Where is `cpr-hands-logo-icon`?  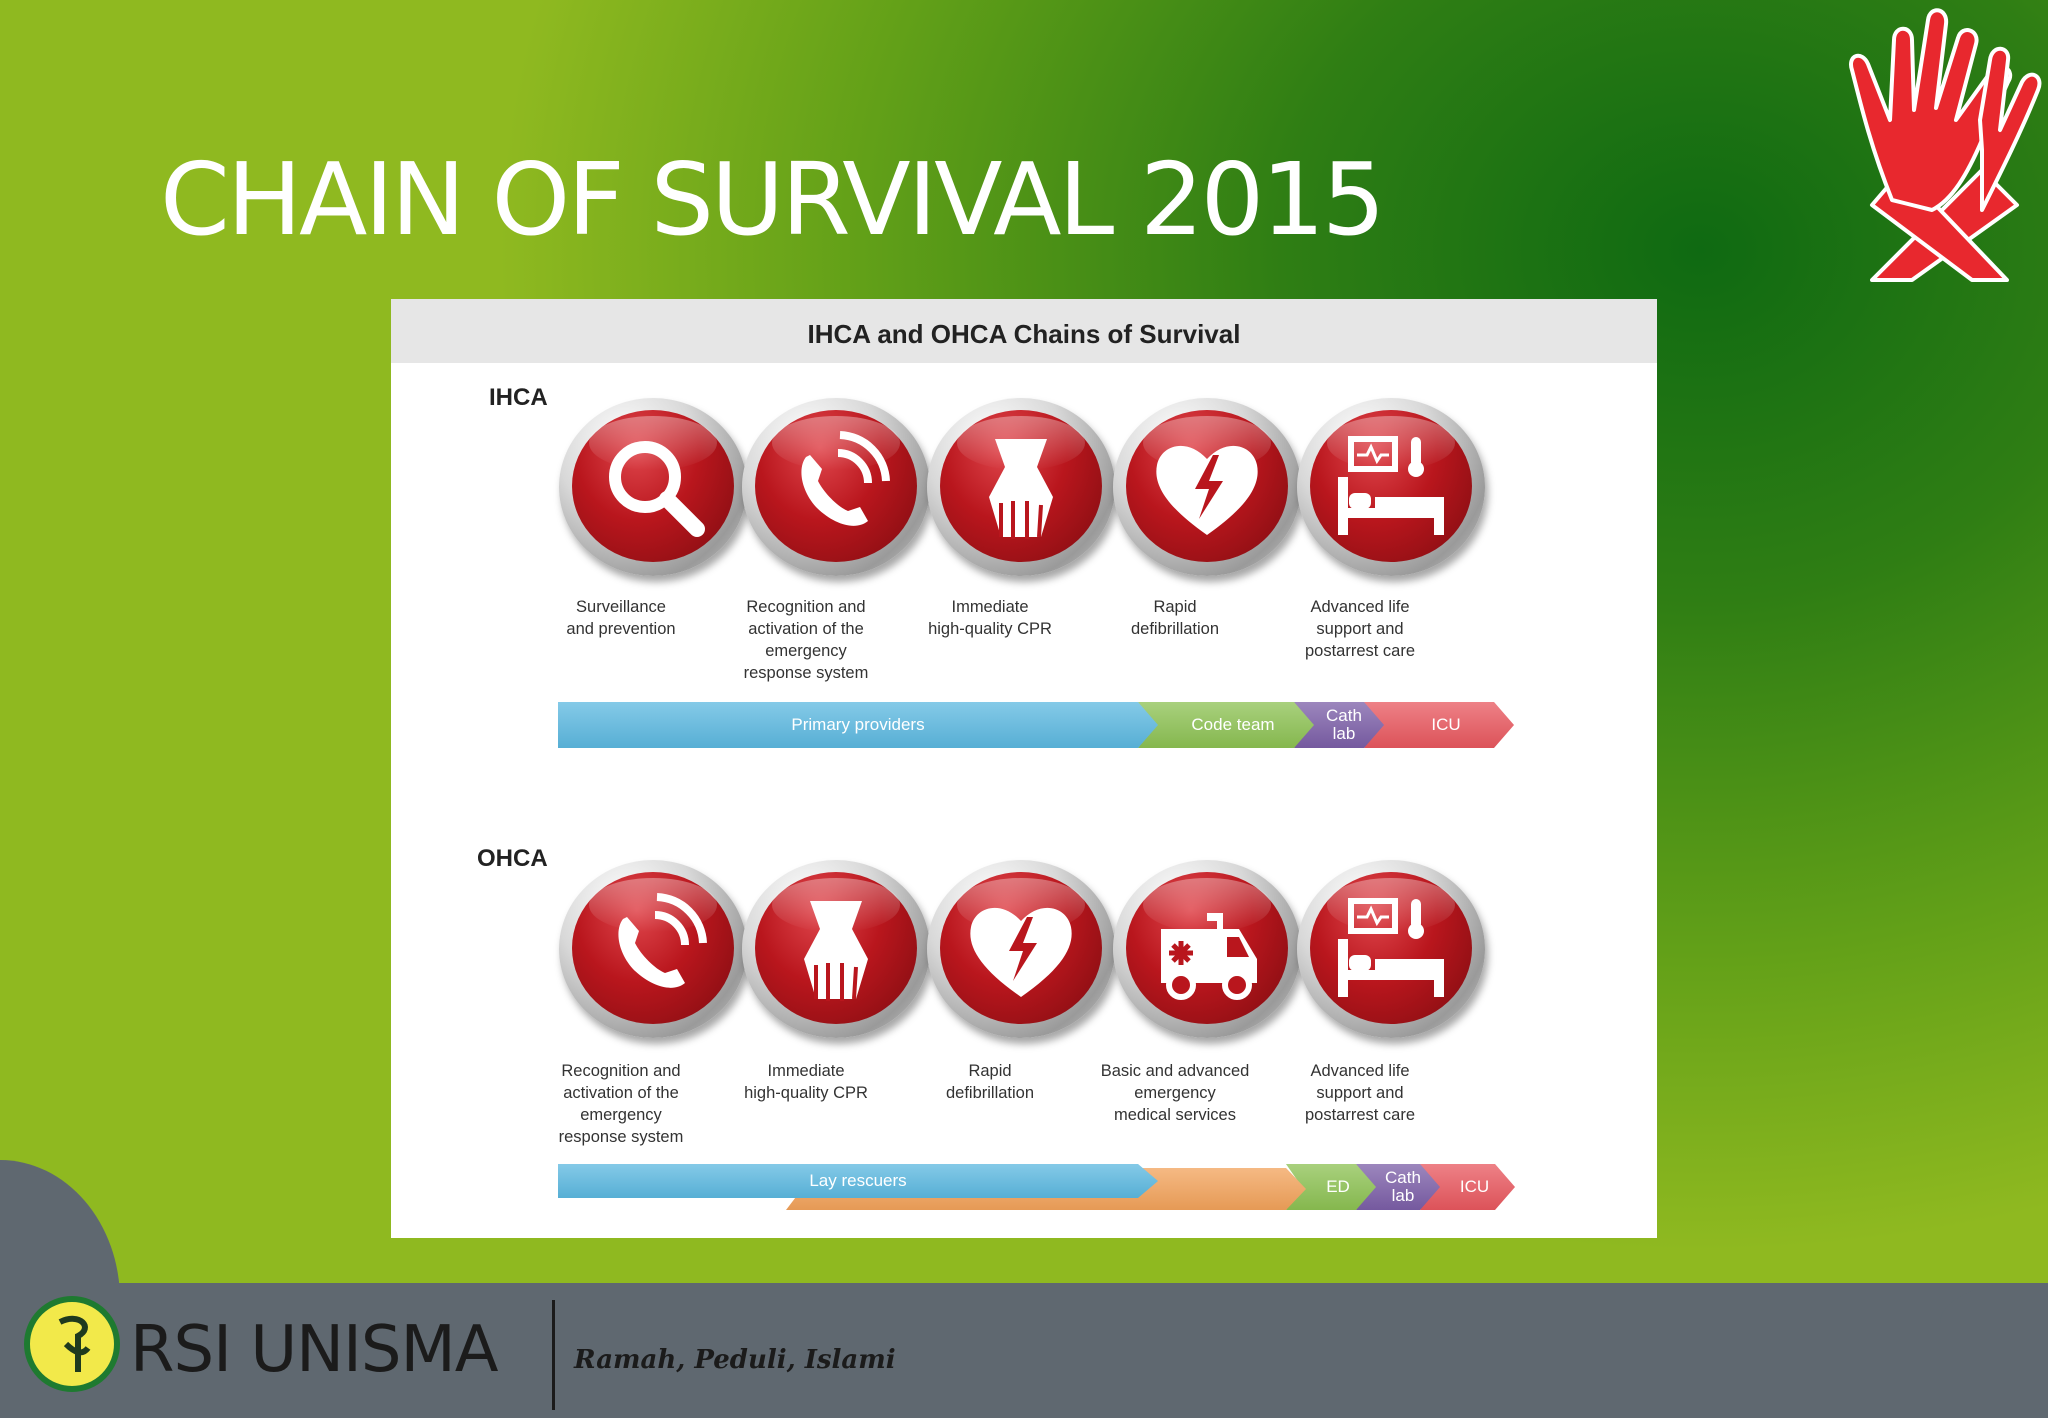
cpr-hands-logo-icon is located at coordinates (1945, 145).